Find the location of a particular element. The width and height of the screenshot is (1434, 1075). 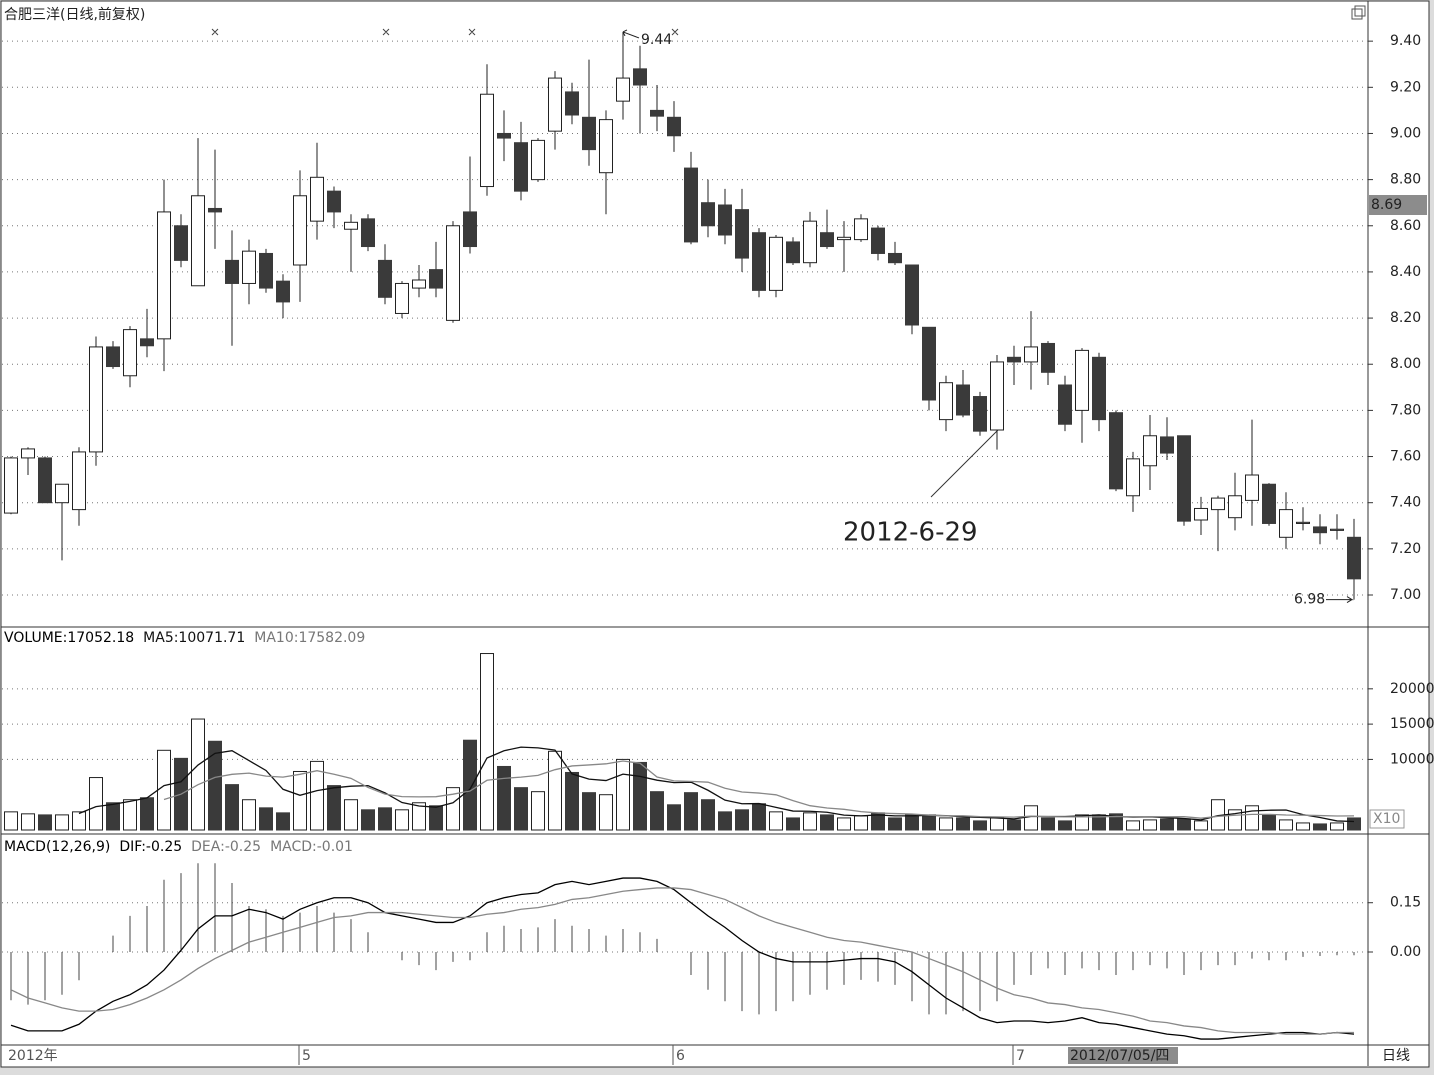

annotation-line is located at coordinates (964, 463).